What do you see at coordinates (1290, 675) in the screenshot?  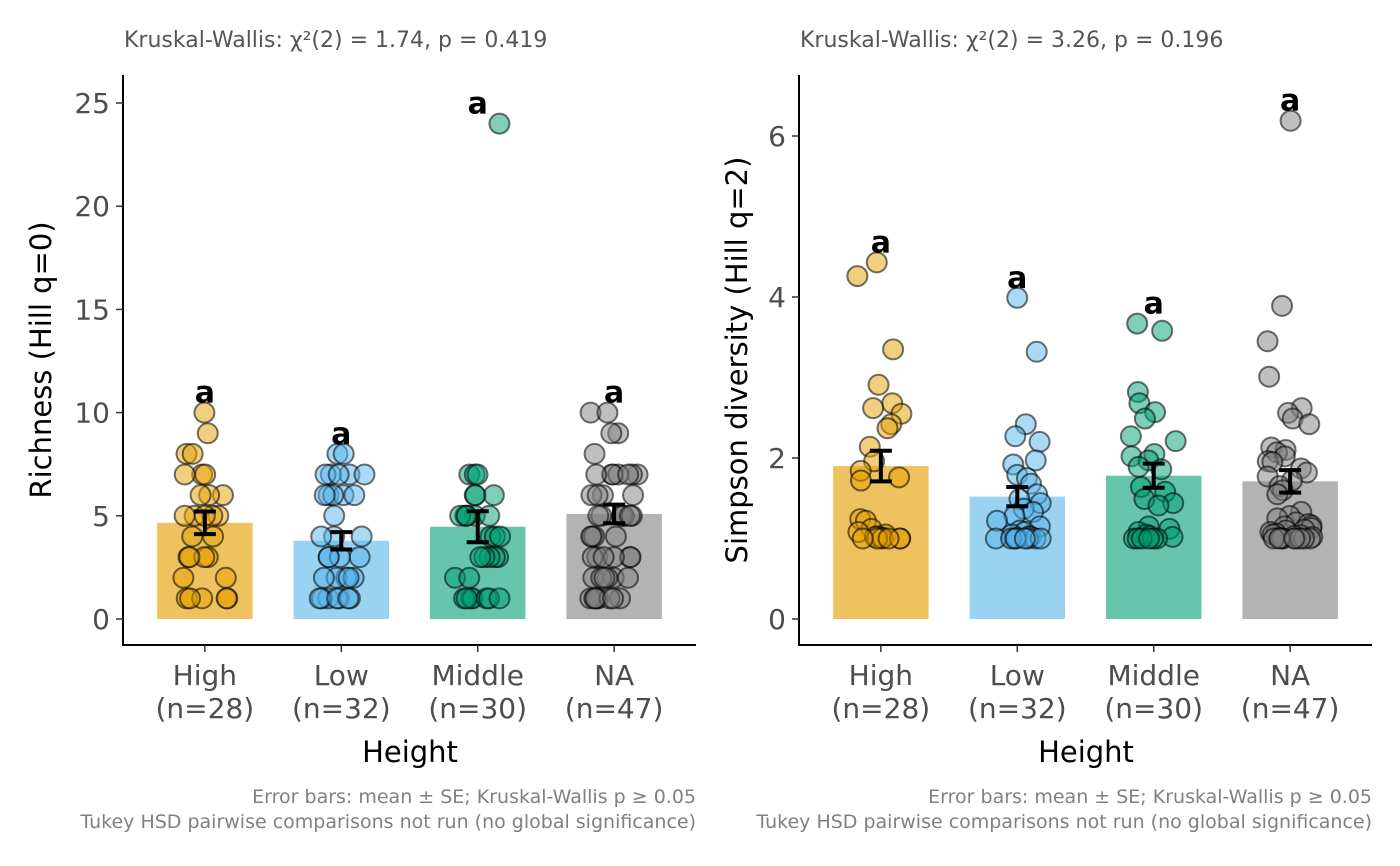 I see `simpson-x-tick-label-na: NA` at bounding box center [1290, 675].